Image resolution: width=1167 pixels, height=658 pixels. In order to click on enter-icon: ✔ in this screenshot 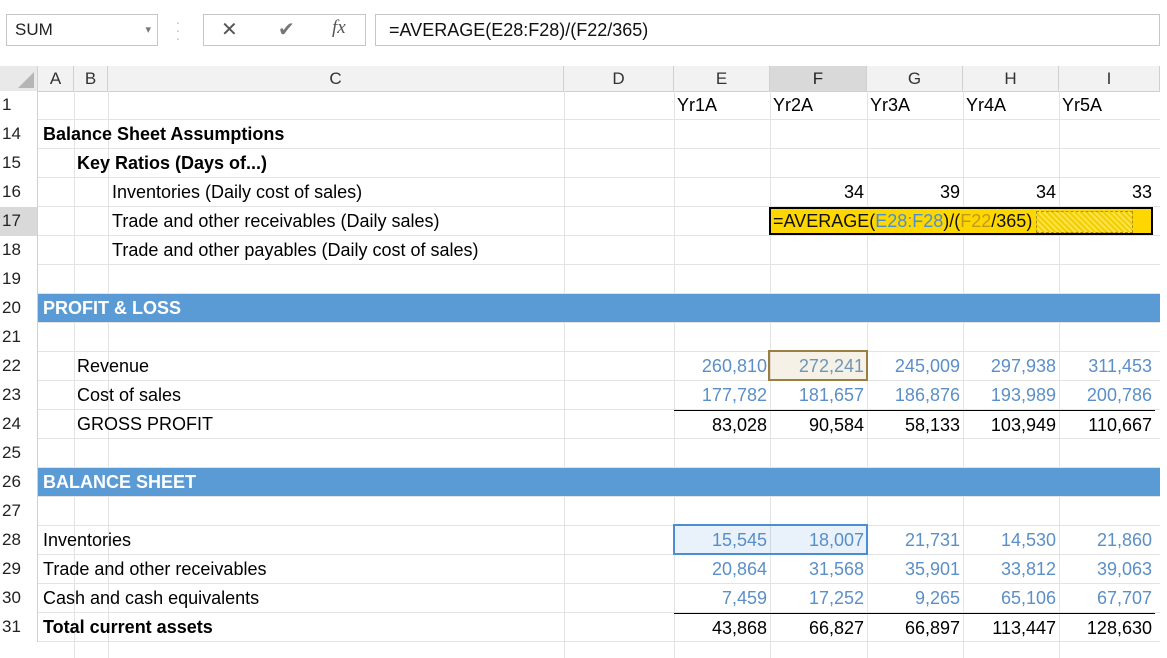, I will do `click(286, 30)`.